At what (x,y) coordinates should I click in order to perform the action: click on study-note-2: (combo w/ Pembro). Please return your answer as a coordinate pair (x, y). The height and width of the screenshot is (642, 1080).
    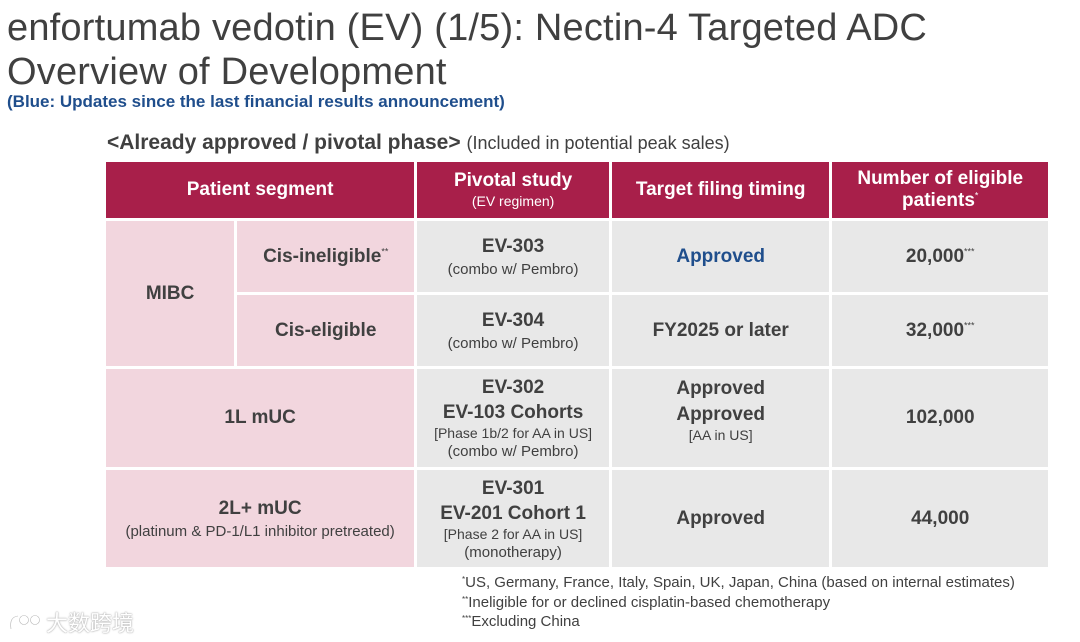
    Looking at the image, I should click on (513, 451).